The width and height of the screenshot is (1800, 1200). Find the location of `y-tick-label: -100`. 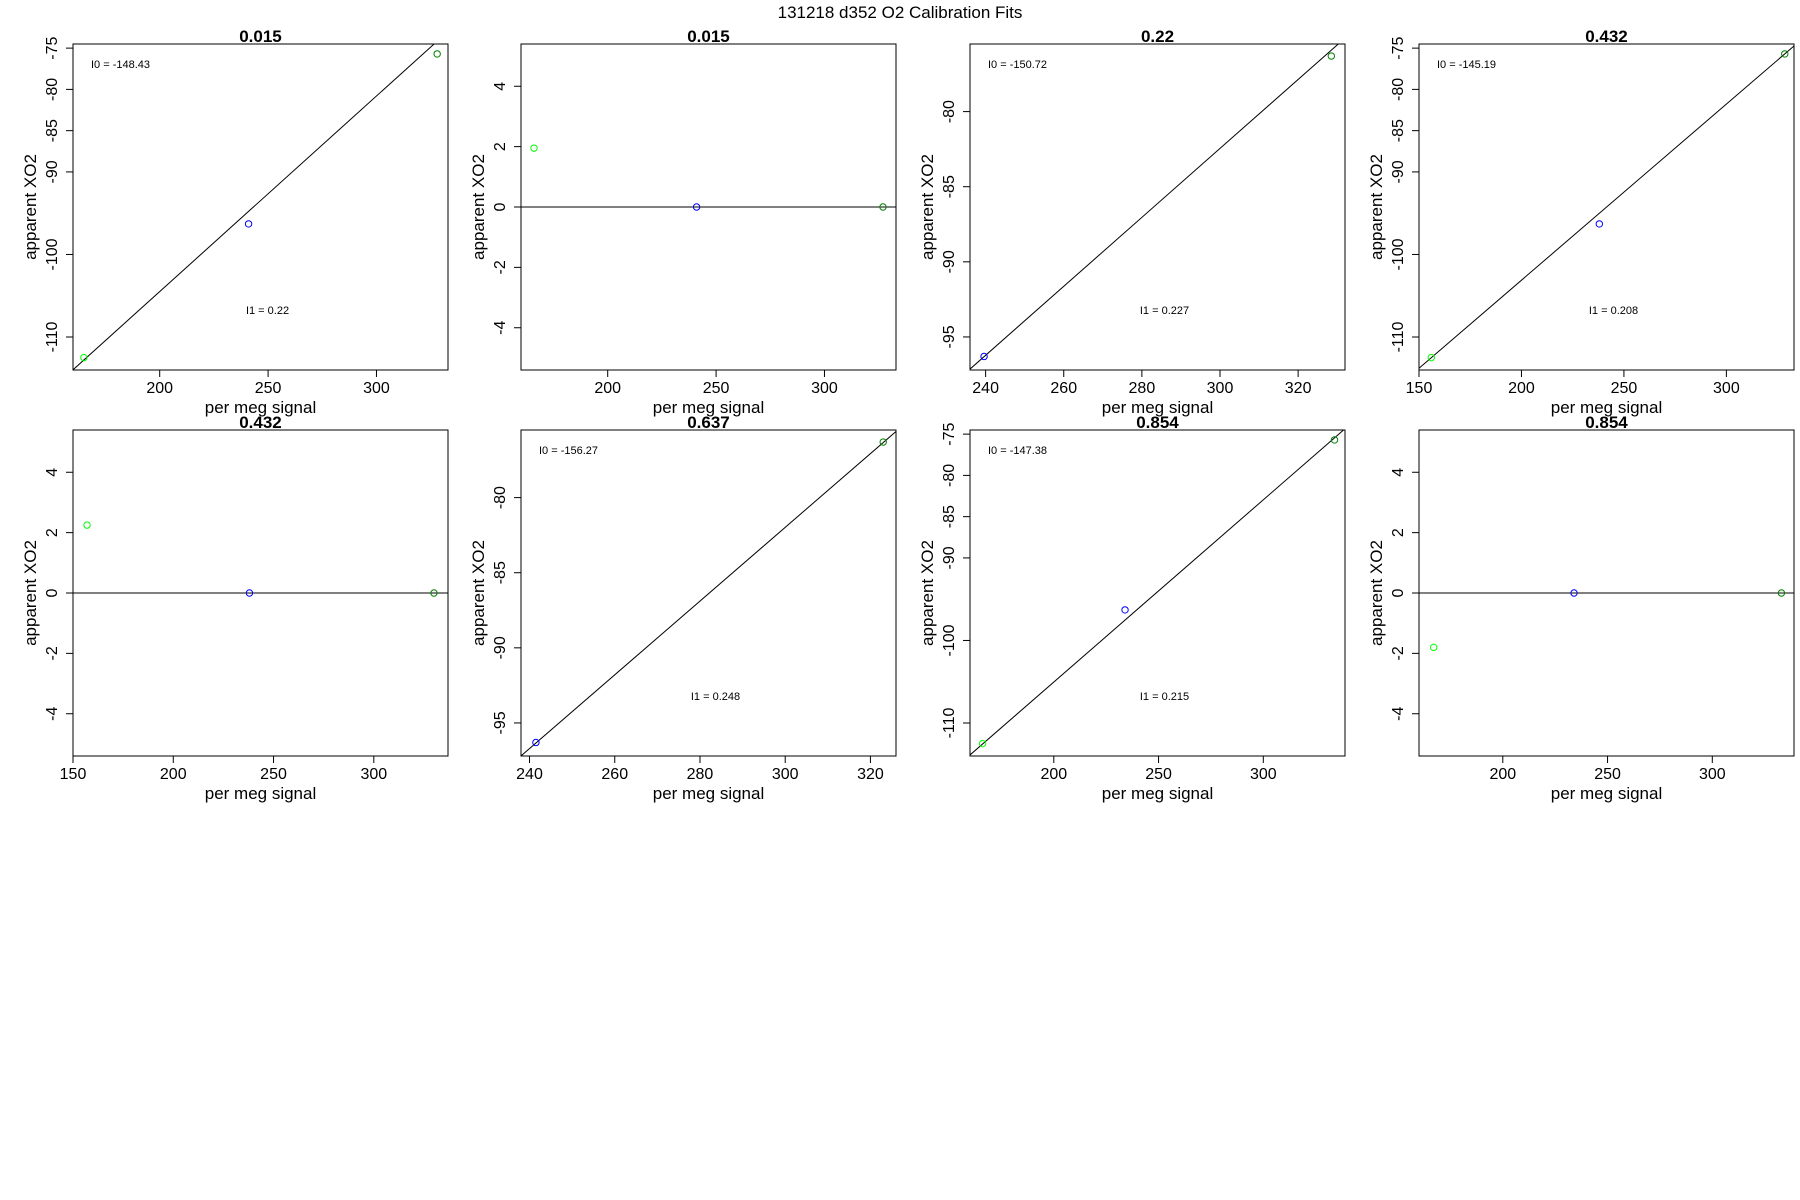

y-tick-label: -100 is located at coordinates (52, 254).